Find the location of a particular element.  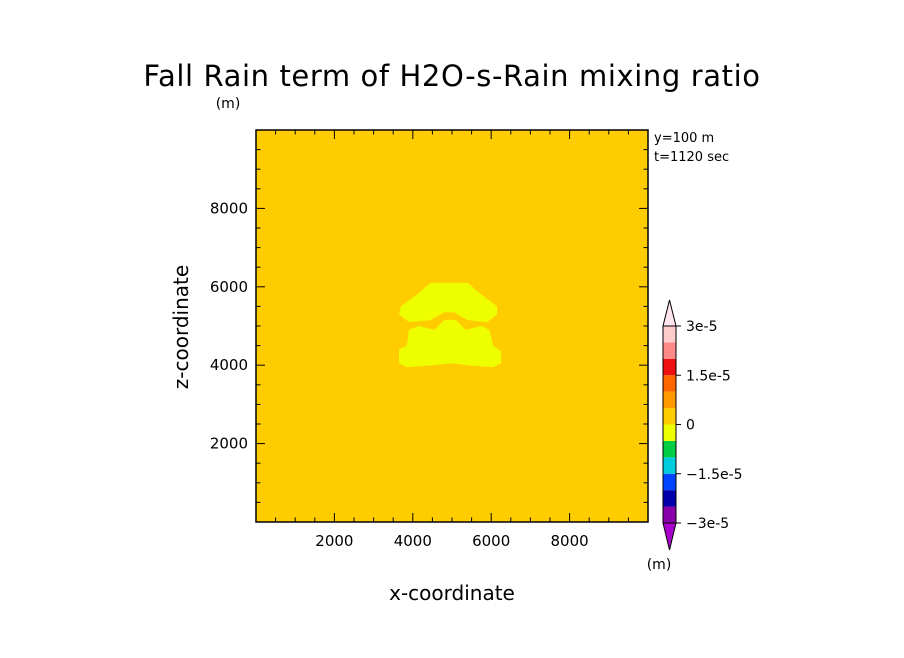

colorbar-label: 0 is located at coordinates (690, 426).